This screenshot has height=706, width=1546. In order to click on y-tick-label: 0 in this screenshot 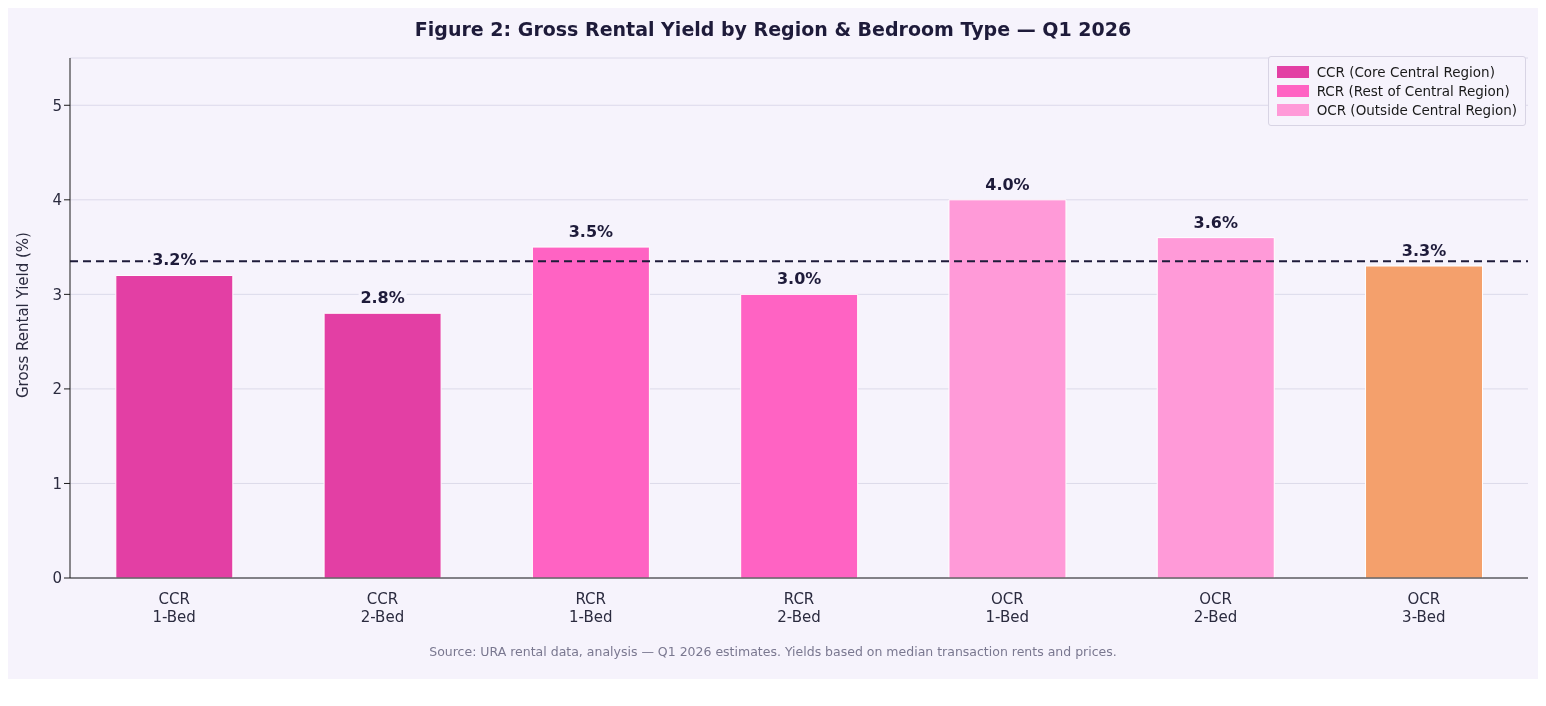, I will do `click(57, 578)`.